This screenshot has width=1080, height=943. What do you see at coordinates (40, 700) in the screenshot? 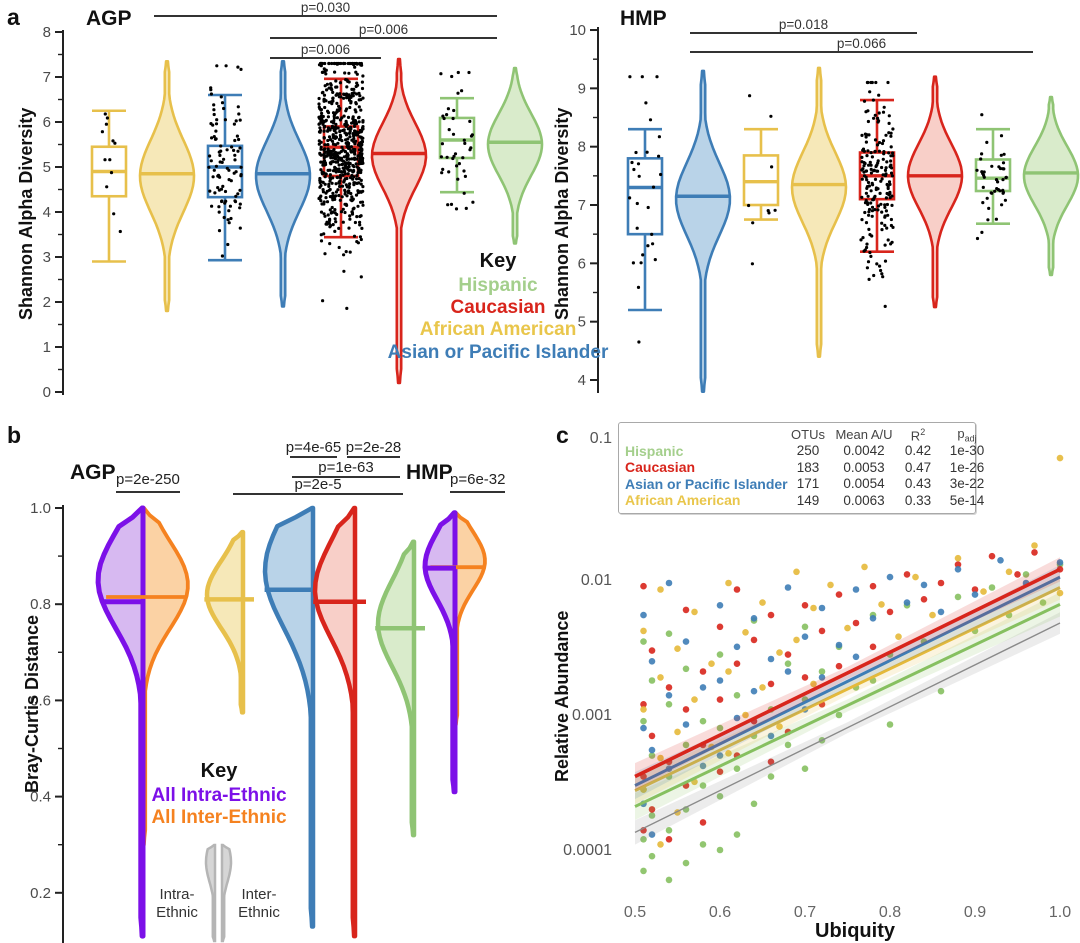
I see `y-tick-label: 0.6` at bounding box center [40, 700].